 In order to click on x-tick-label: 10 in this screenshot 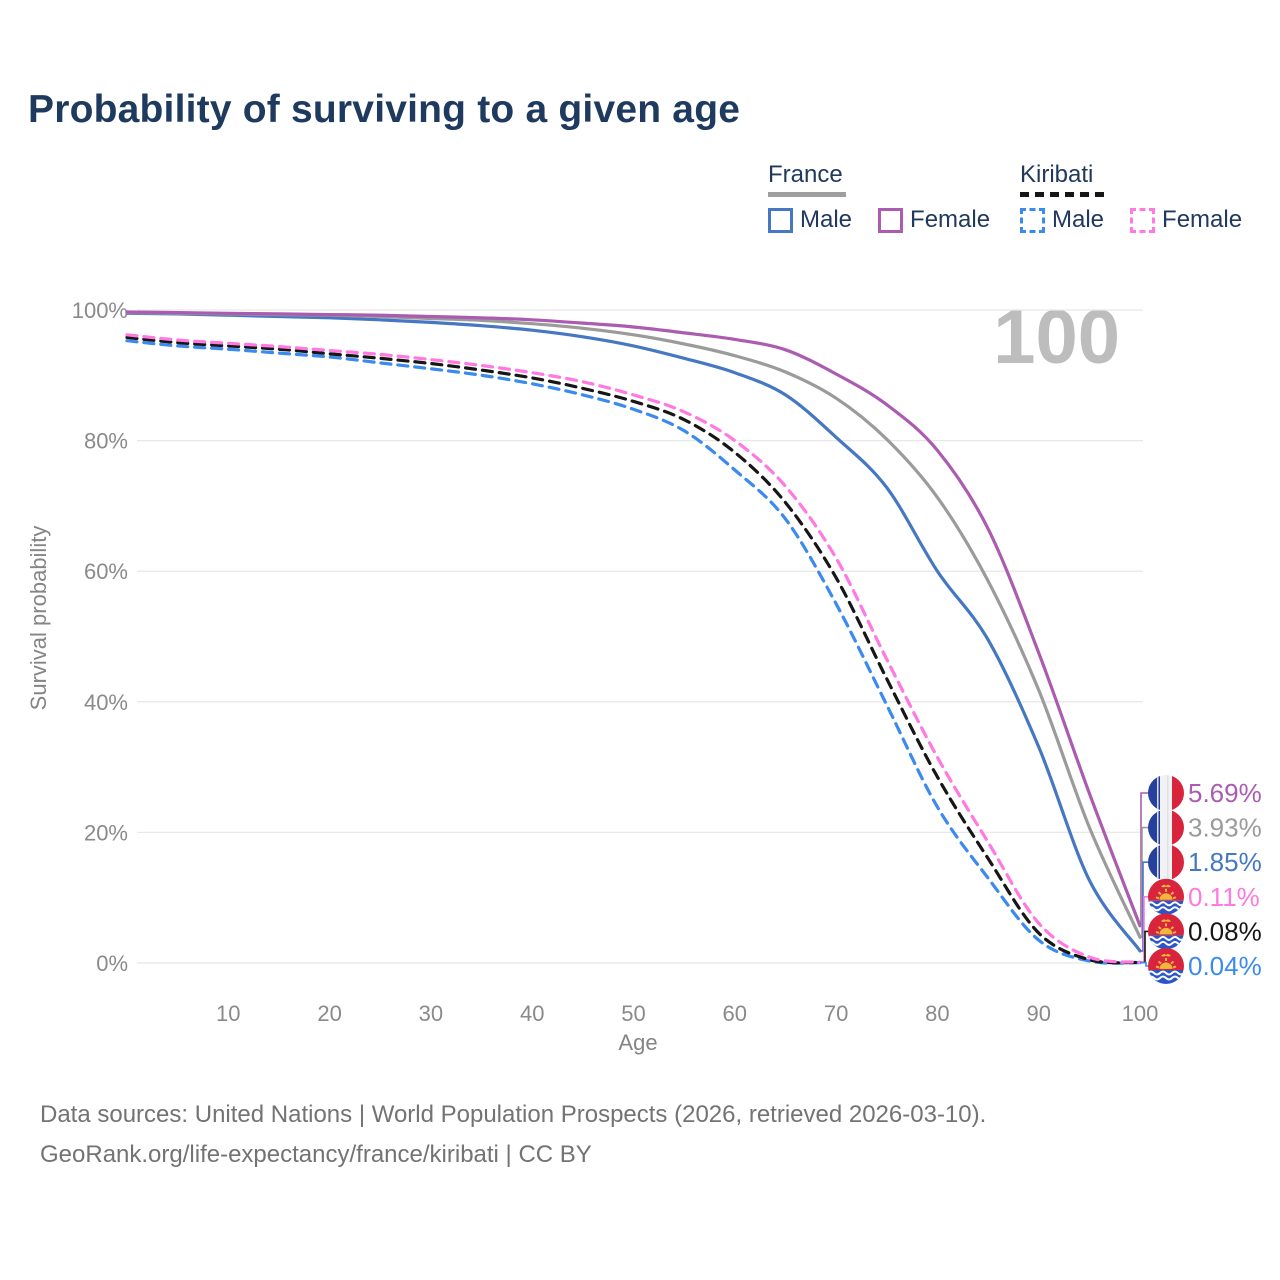, I will do `click(228, 1013)`.